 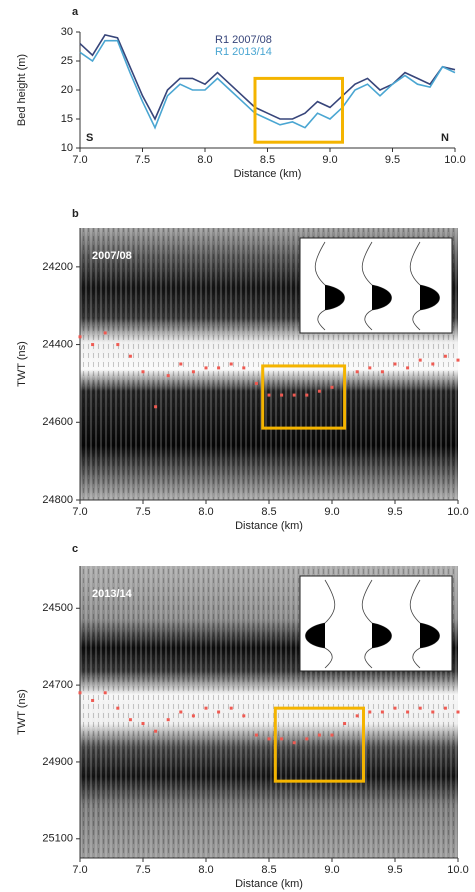 I want to click on annotation: S, so click(x=89, y=138).